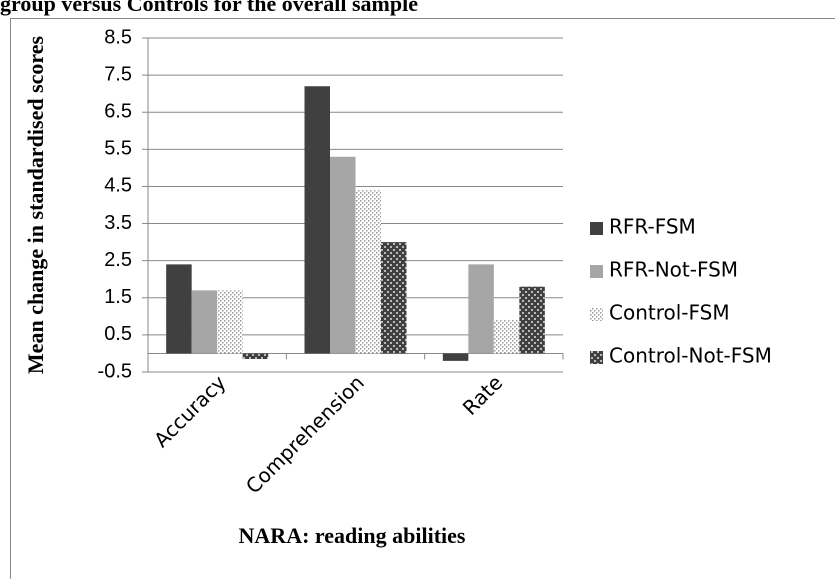  I want to click on y-tick-label: 6.5, so click(118, 112).